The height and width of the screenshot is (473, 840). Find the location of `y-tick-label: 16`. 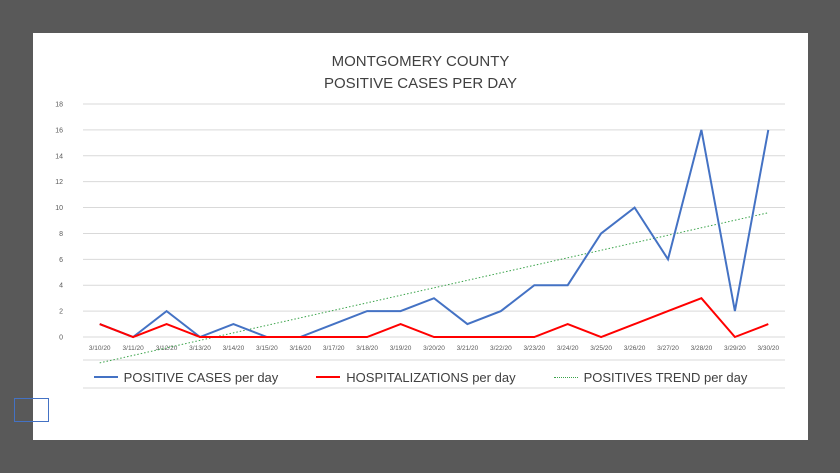

y-tick-label: 16 is located at coordinates (59, 130).